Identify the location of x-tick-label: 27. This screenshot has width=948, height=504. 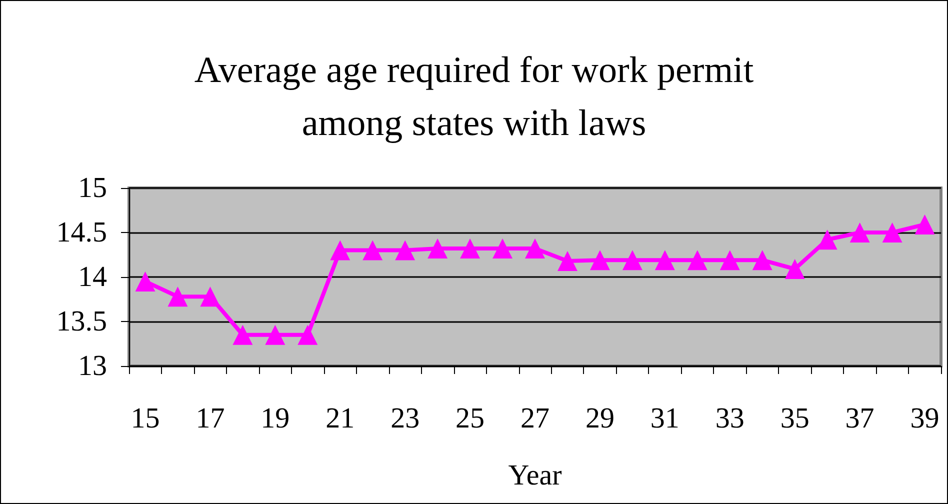
(535, 418).